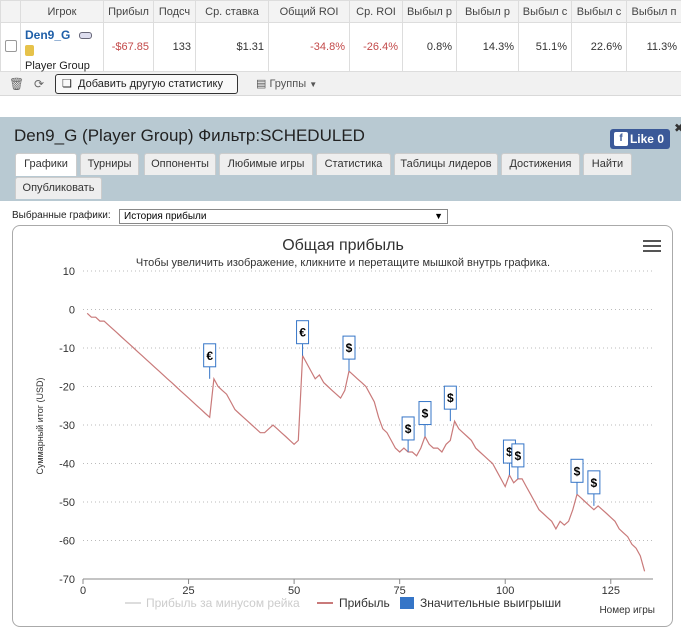  Describe the element at coordinates (150, 84) in the screenshot. I see `add-stat-label: Добавить другую статистику` at that location.